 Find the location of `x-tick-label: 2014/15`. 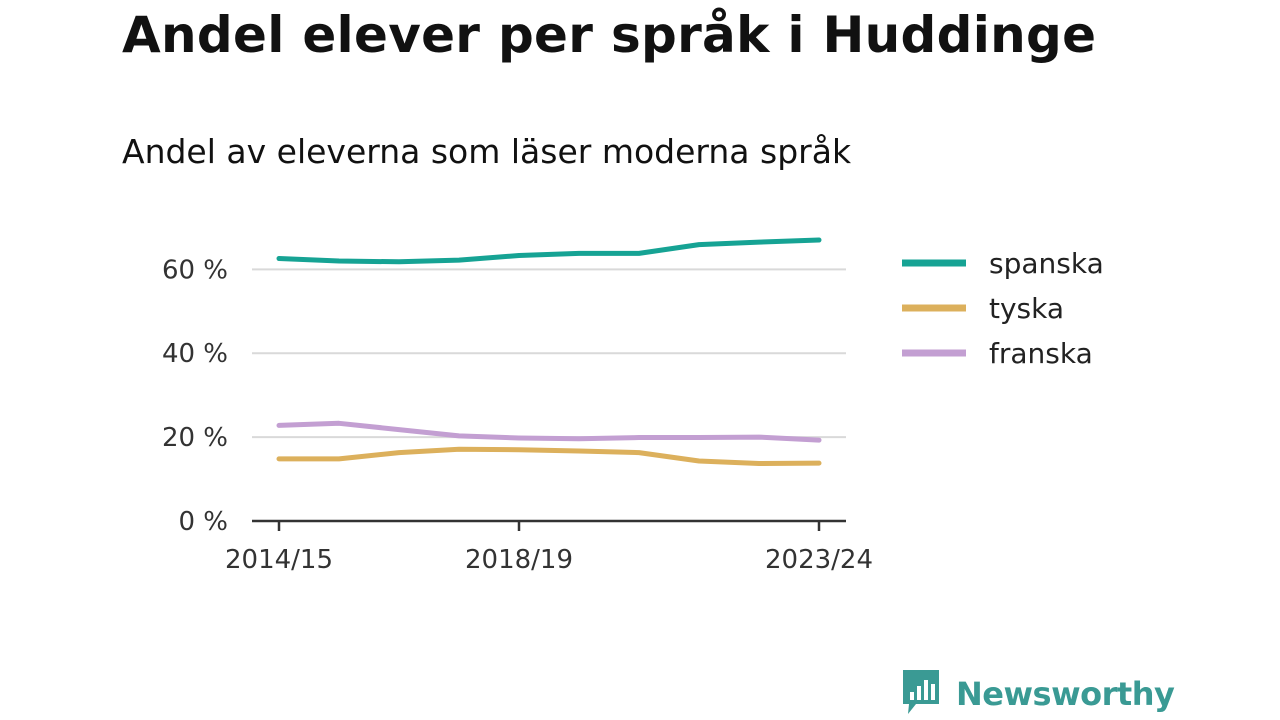

x-tick-label: 2014/15 is located at coordinates (279, 560).